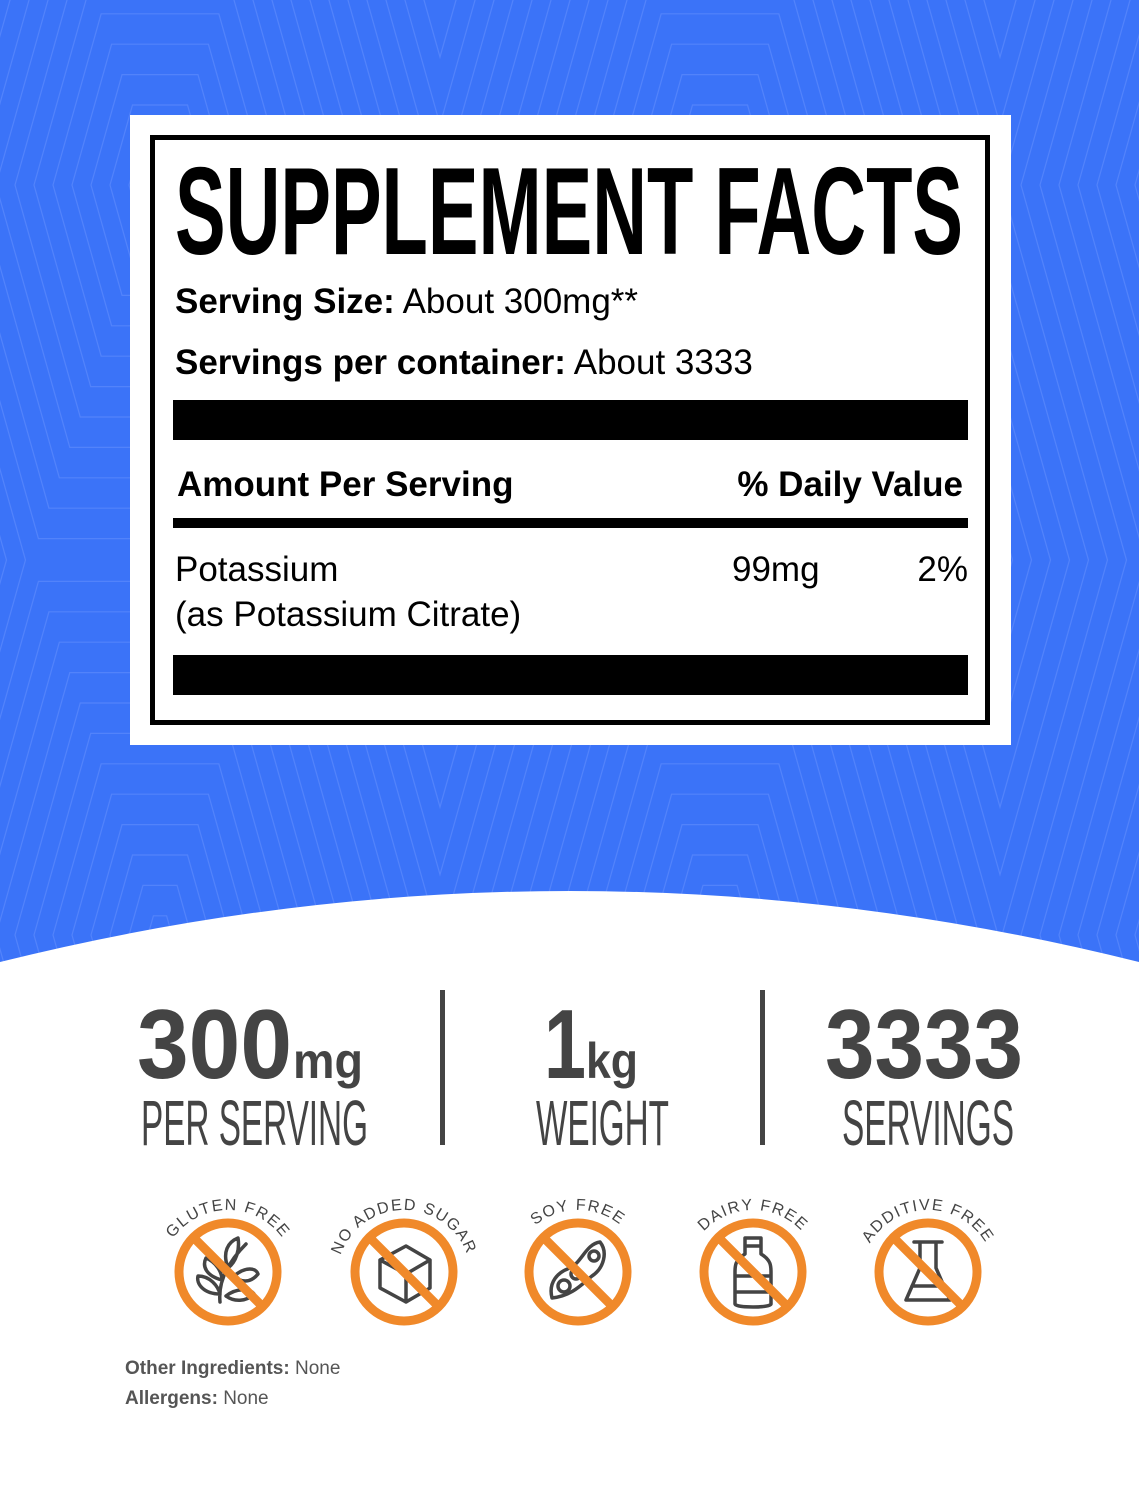 The width and height of the screenshot is (1139, 1500). What do you see at coordinates (753, 1216) in the screenshot?
I see `badge-label: DAIRY FREE` at bounding box center [753, 1216].